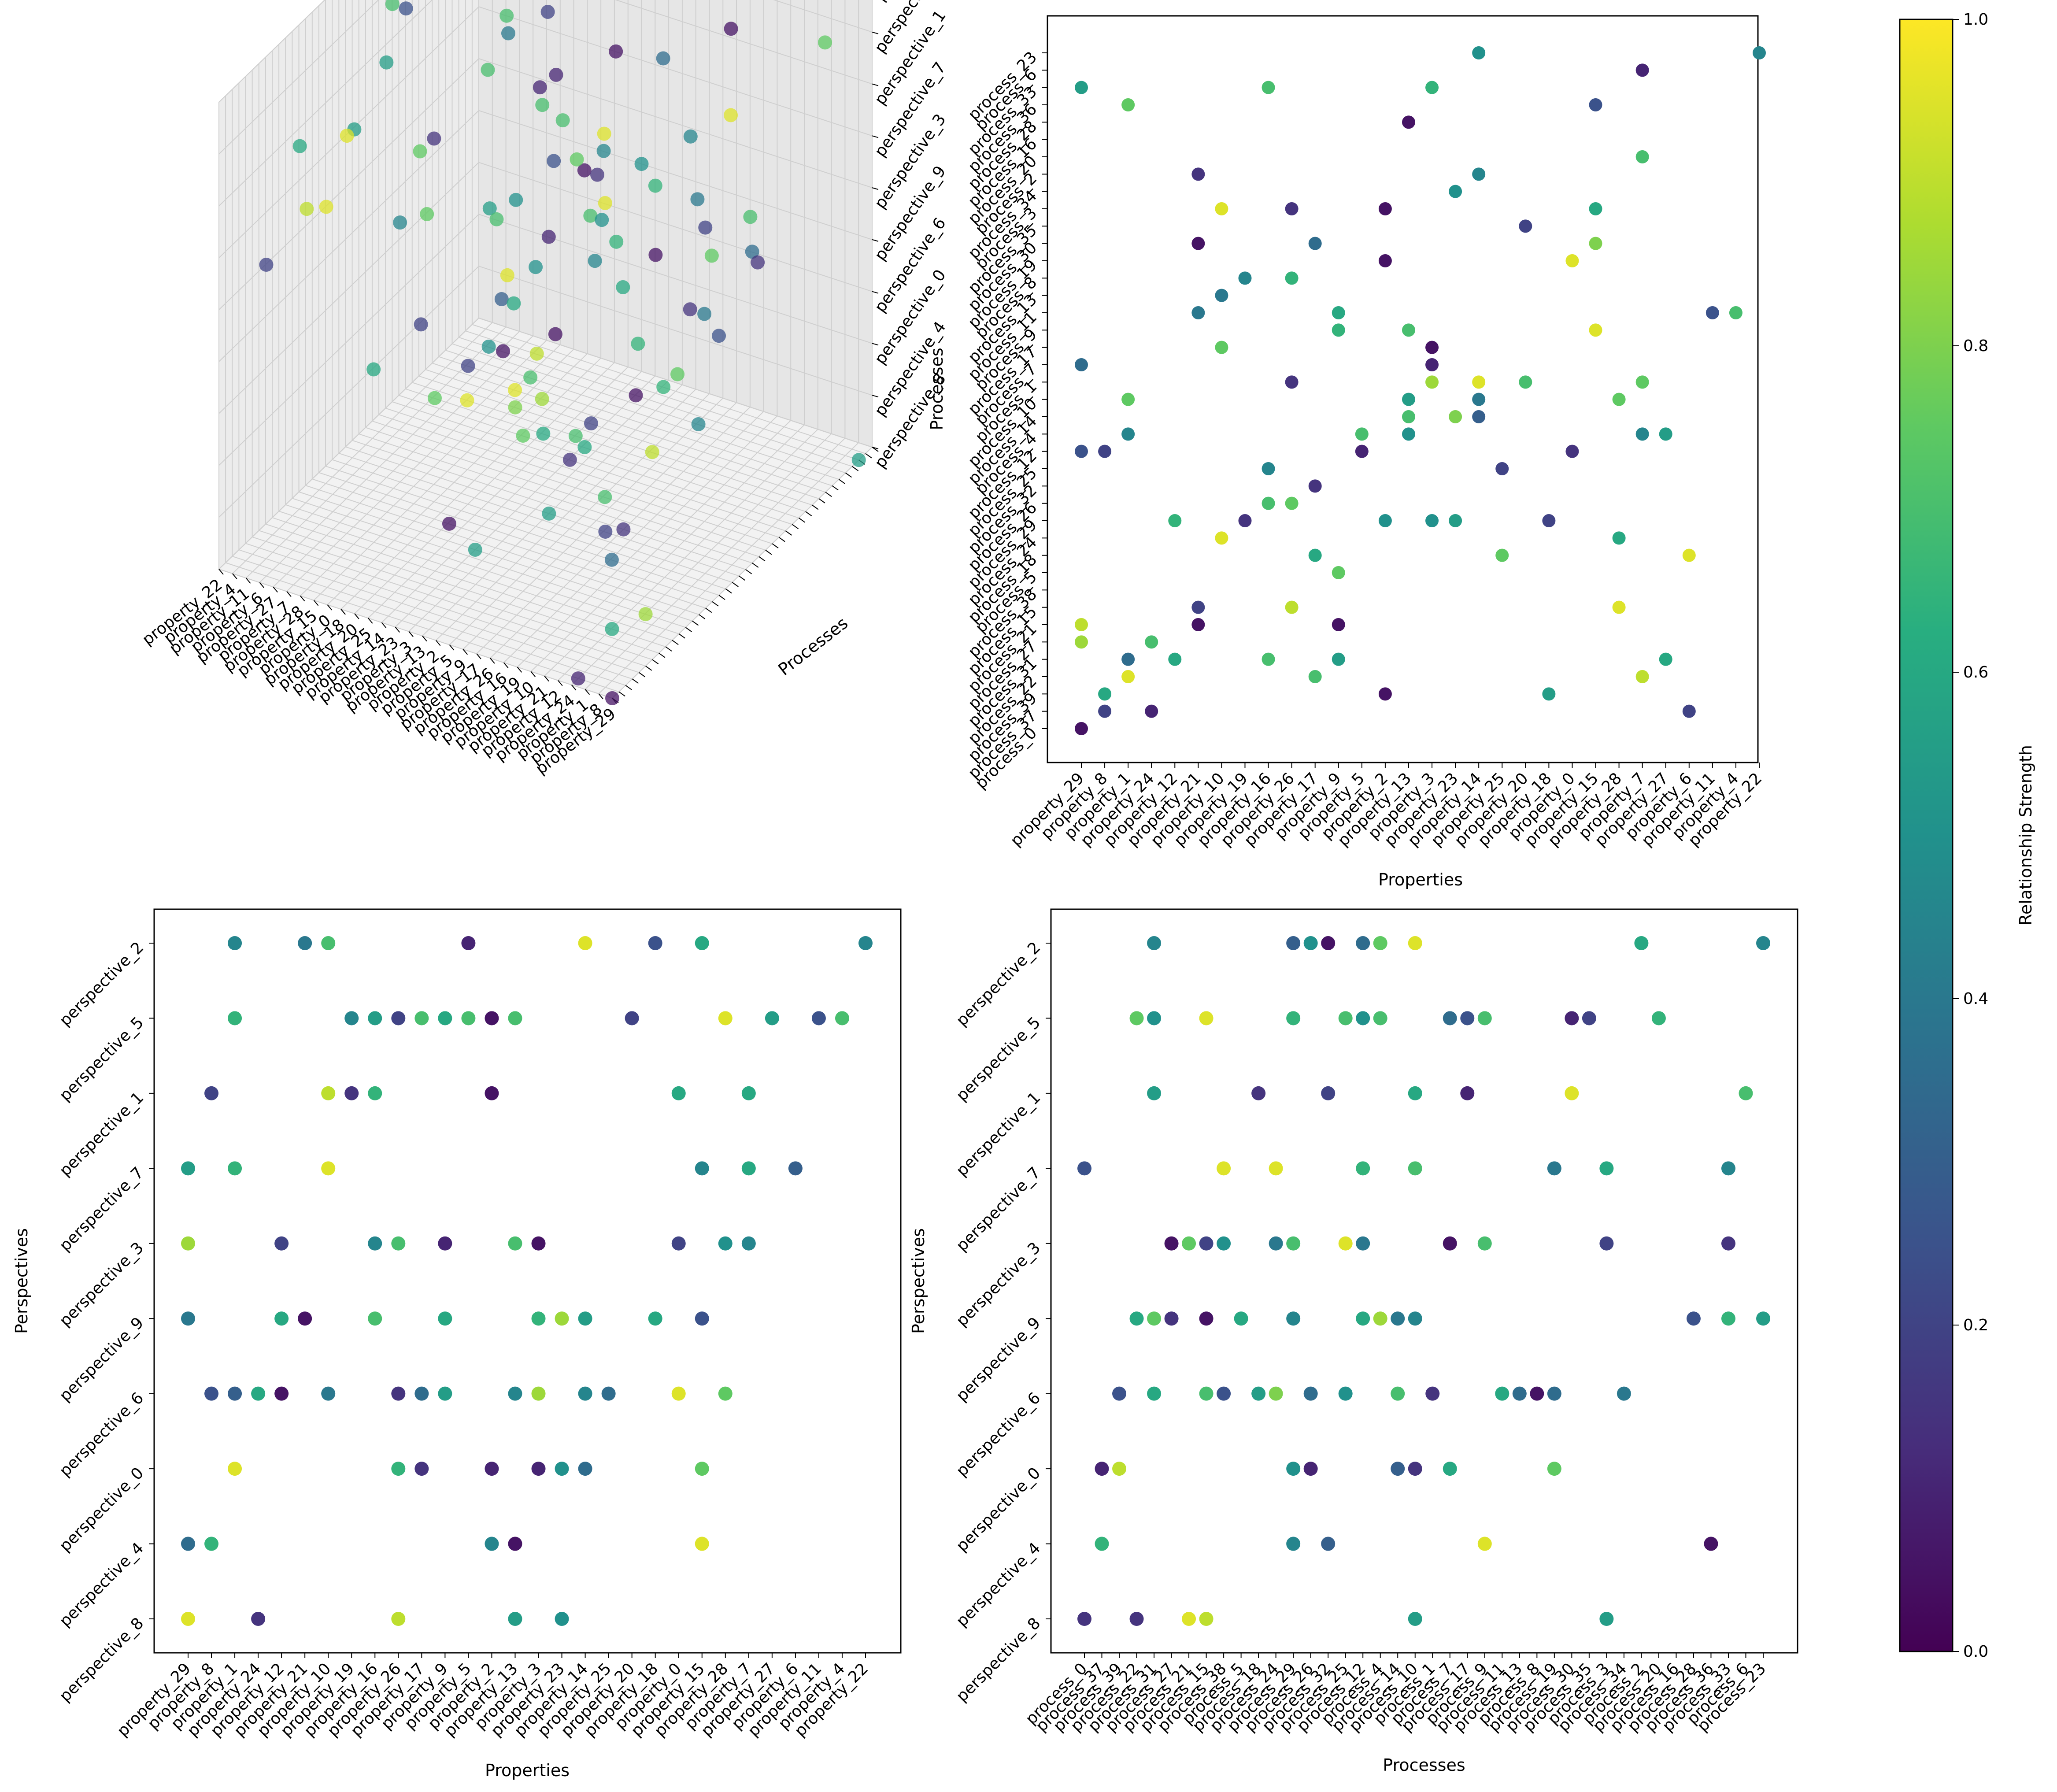 Image resolution: width=2057 pixels, height=1792 pixels. I want to click on colorbar-tick-label: 0.2, so click(1975, 1325).